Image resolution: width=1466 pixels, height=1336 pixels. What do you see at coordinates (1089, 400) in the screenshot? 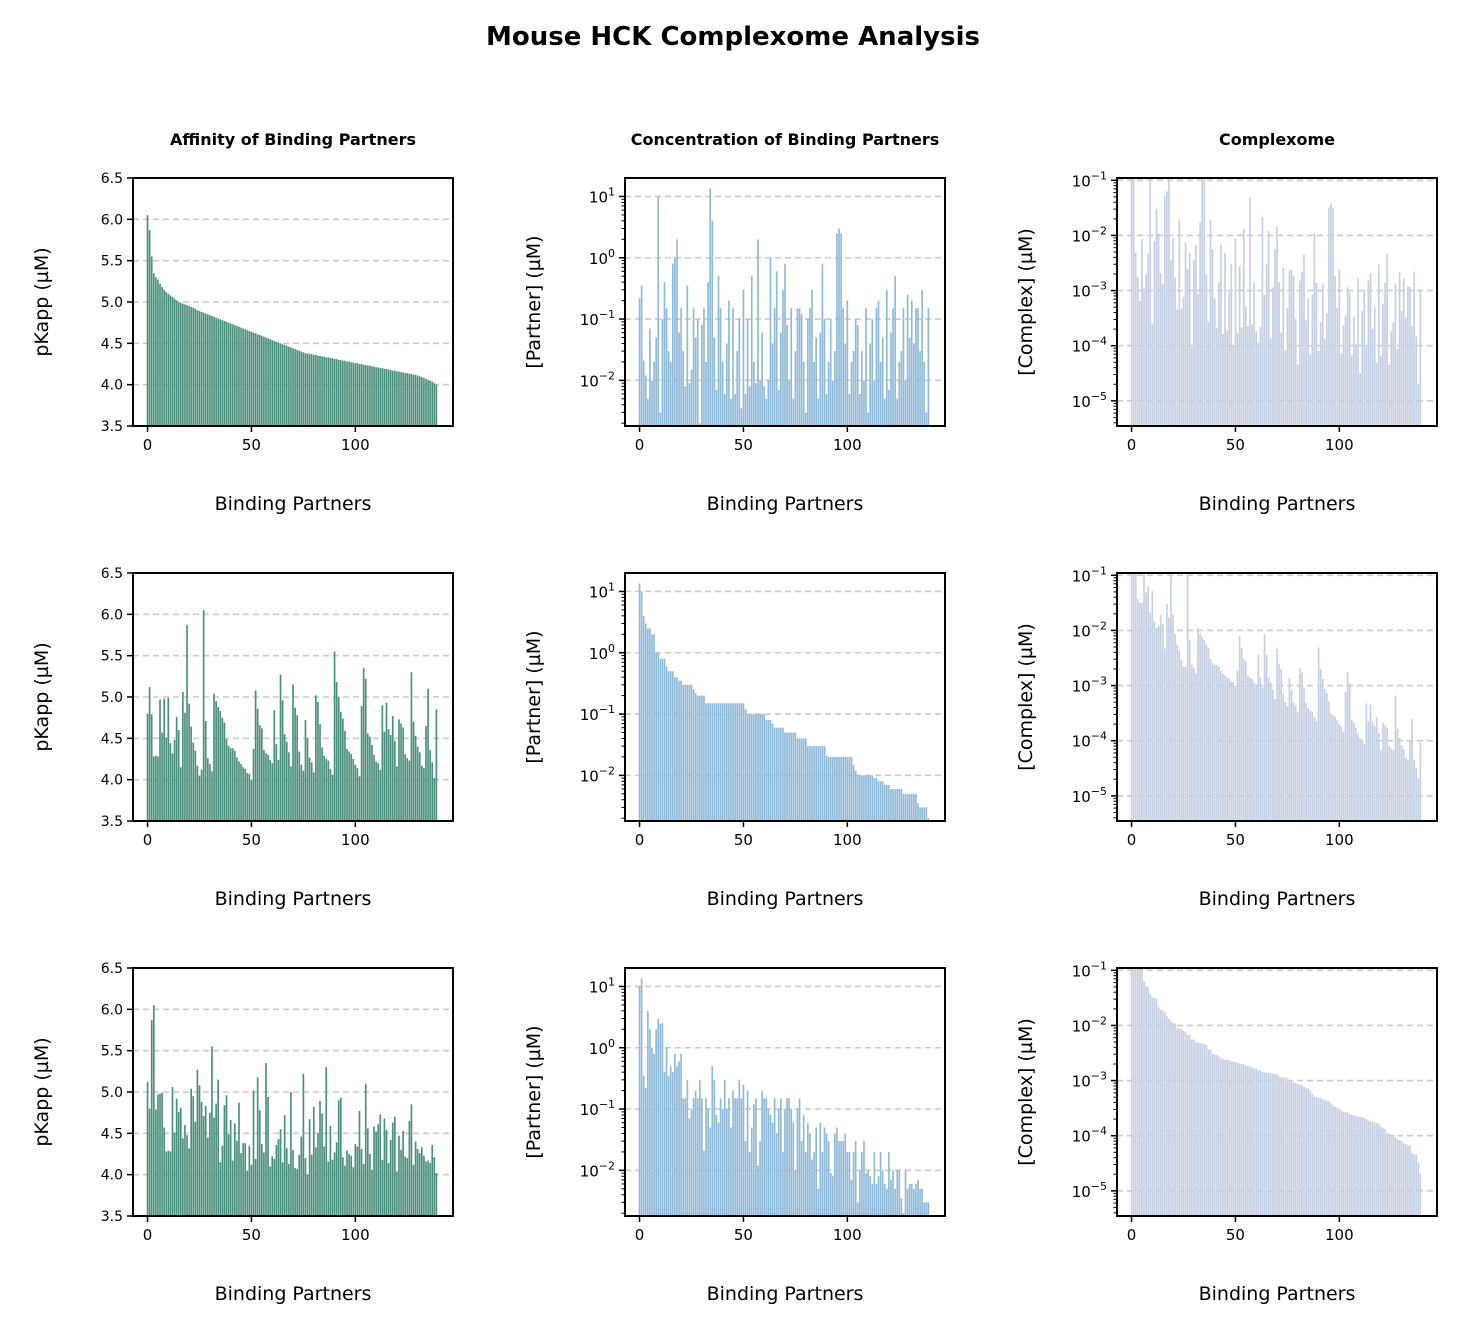
I see `y-tick-label: 10⁻⁵` at bounding box center [1089, 400].